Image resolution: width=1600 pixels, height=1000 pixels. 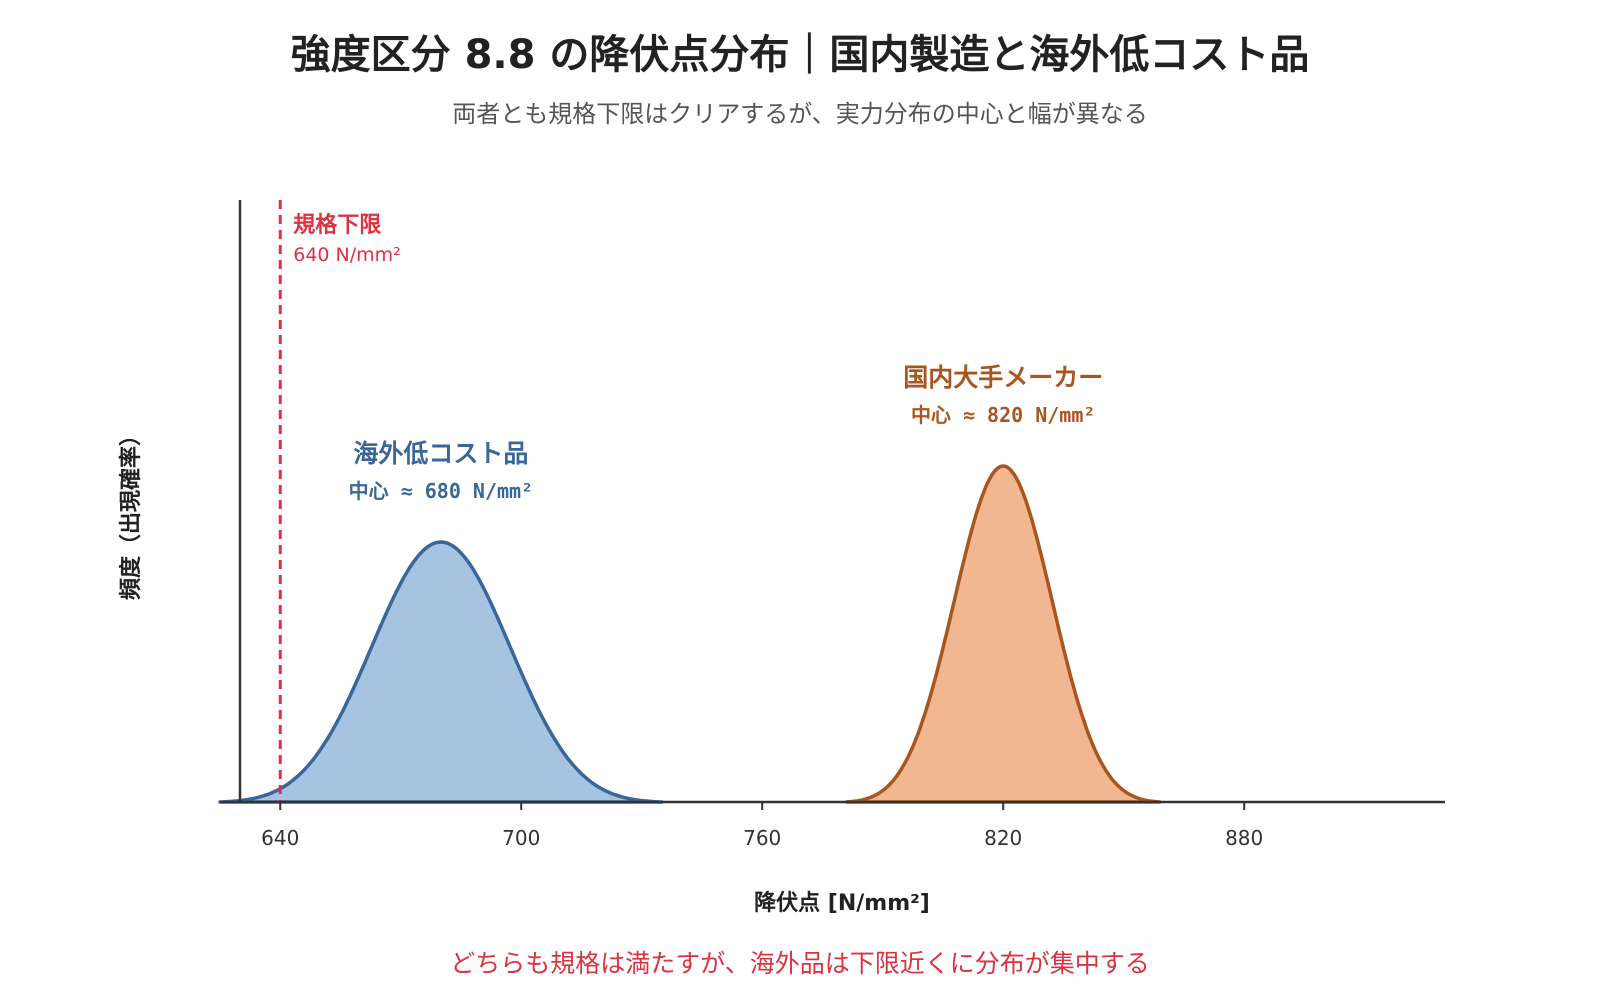 What do you see at coordinates (131, 512) in the screenshot?
I see `y-axis-label: 頻度（出現確率）` at bounding box center [131, 512].